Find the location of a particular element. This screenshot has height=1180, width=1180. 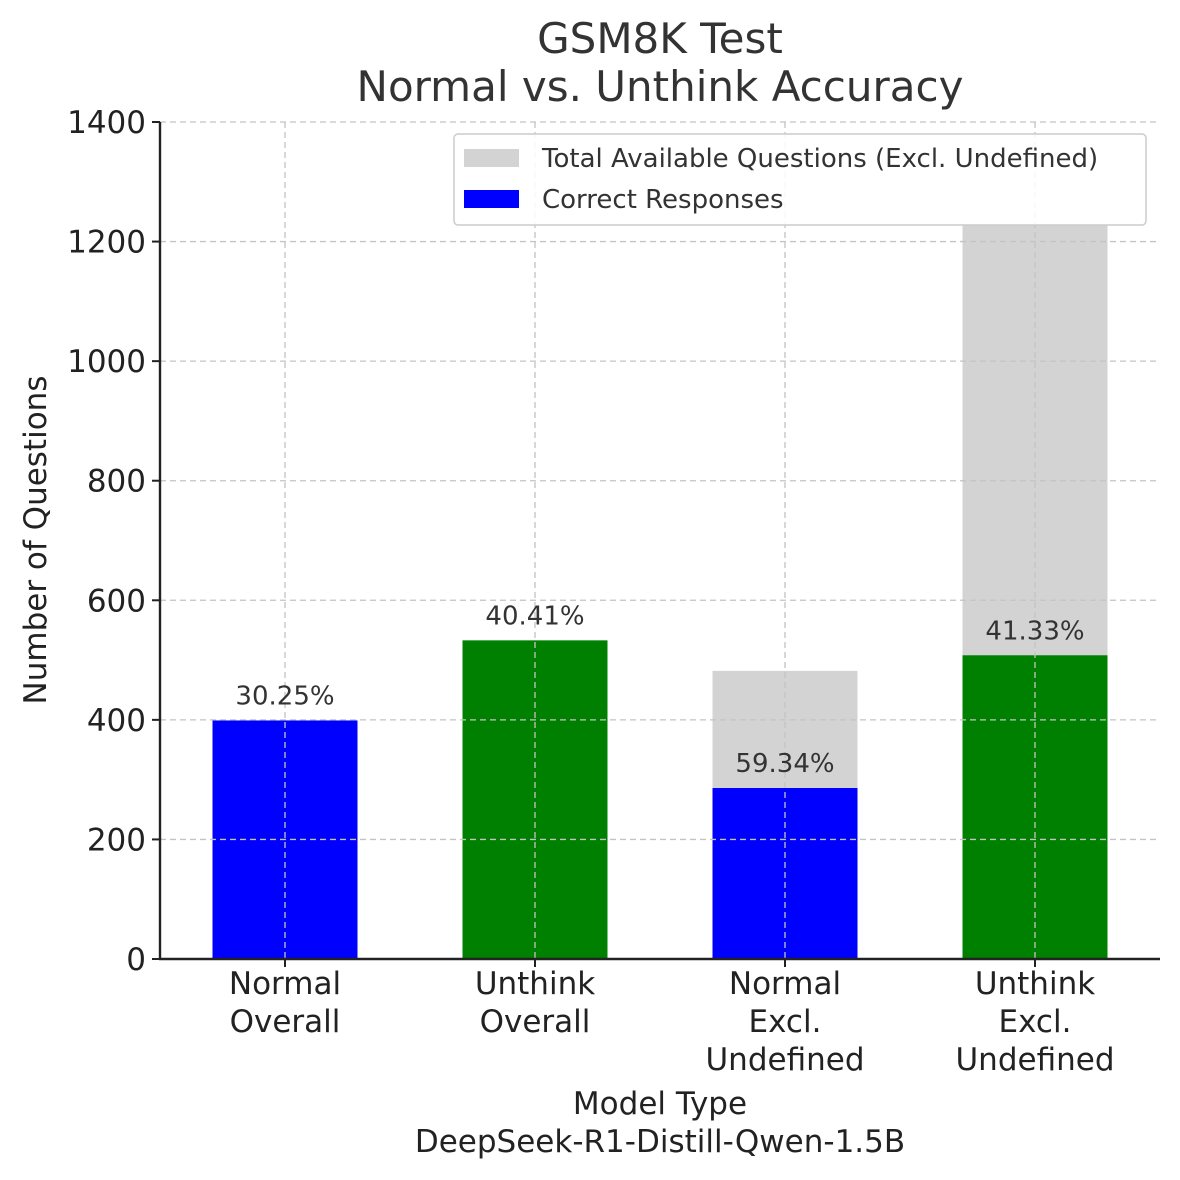

data-label-3: 59.34% is located at coordinates (784, 764).